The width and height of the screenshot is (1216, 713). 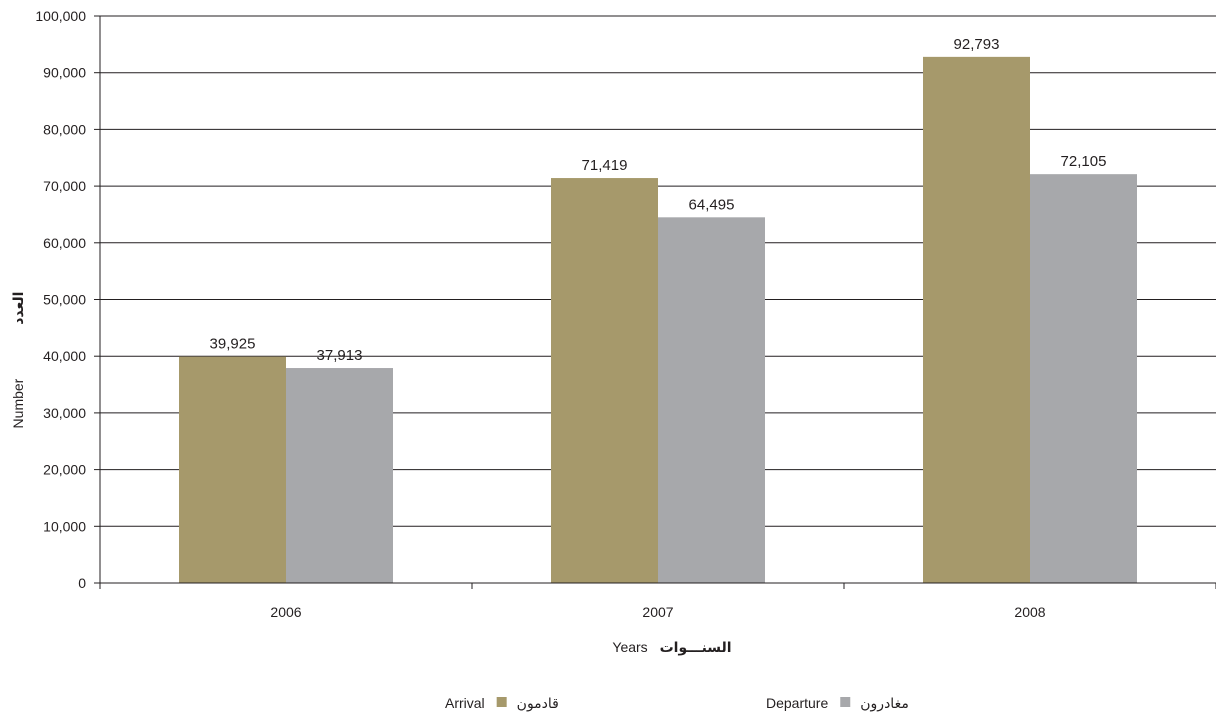 I want to click on x-tick-label: 2008, so click(x=1029, y=612).